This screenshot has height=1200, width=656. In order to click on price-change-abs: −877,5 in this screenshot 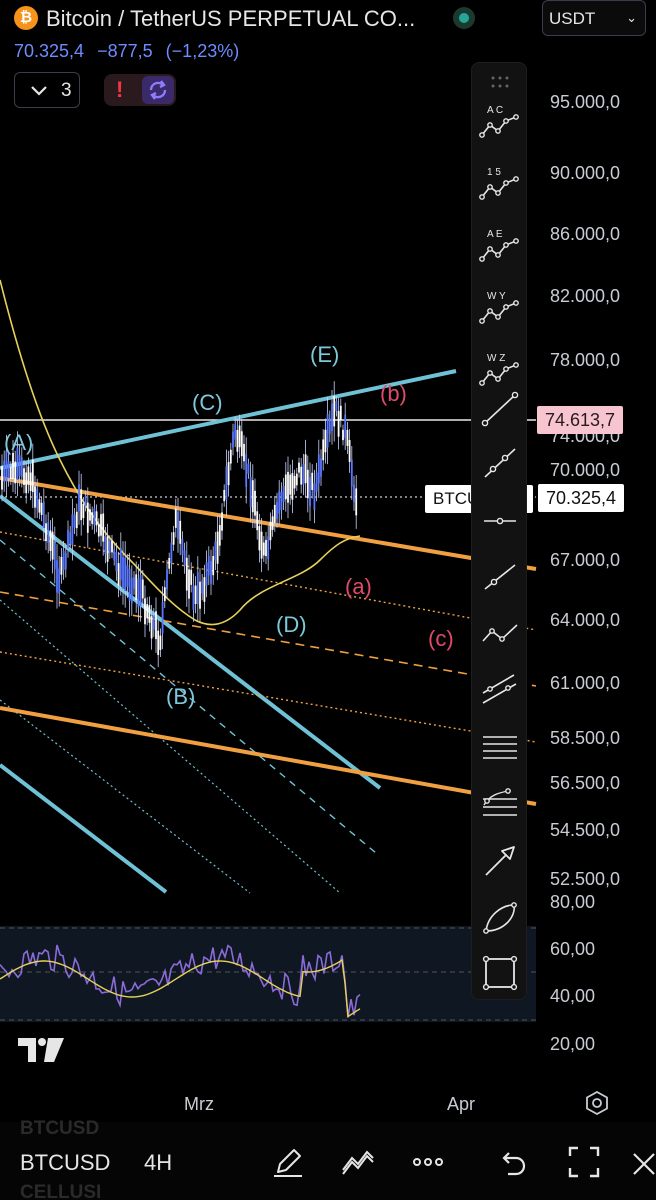, I will do `click(125, 51)`.